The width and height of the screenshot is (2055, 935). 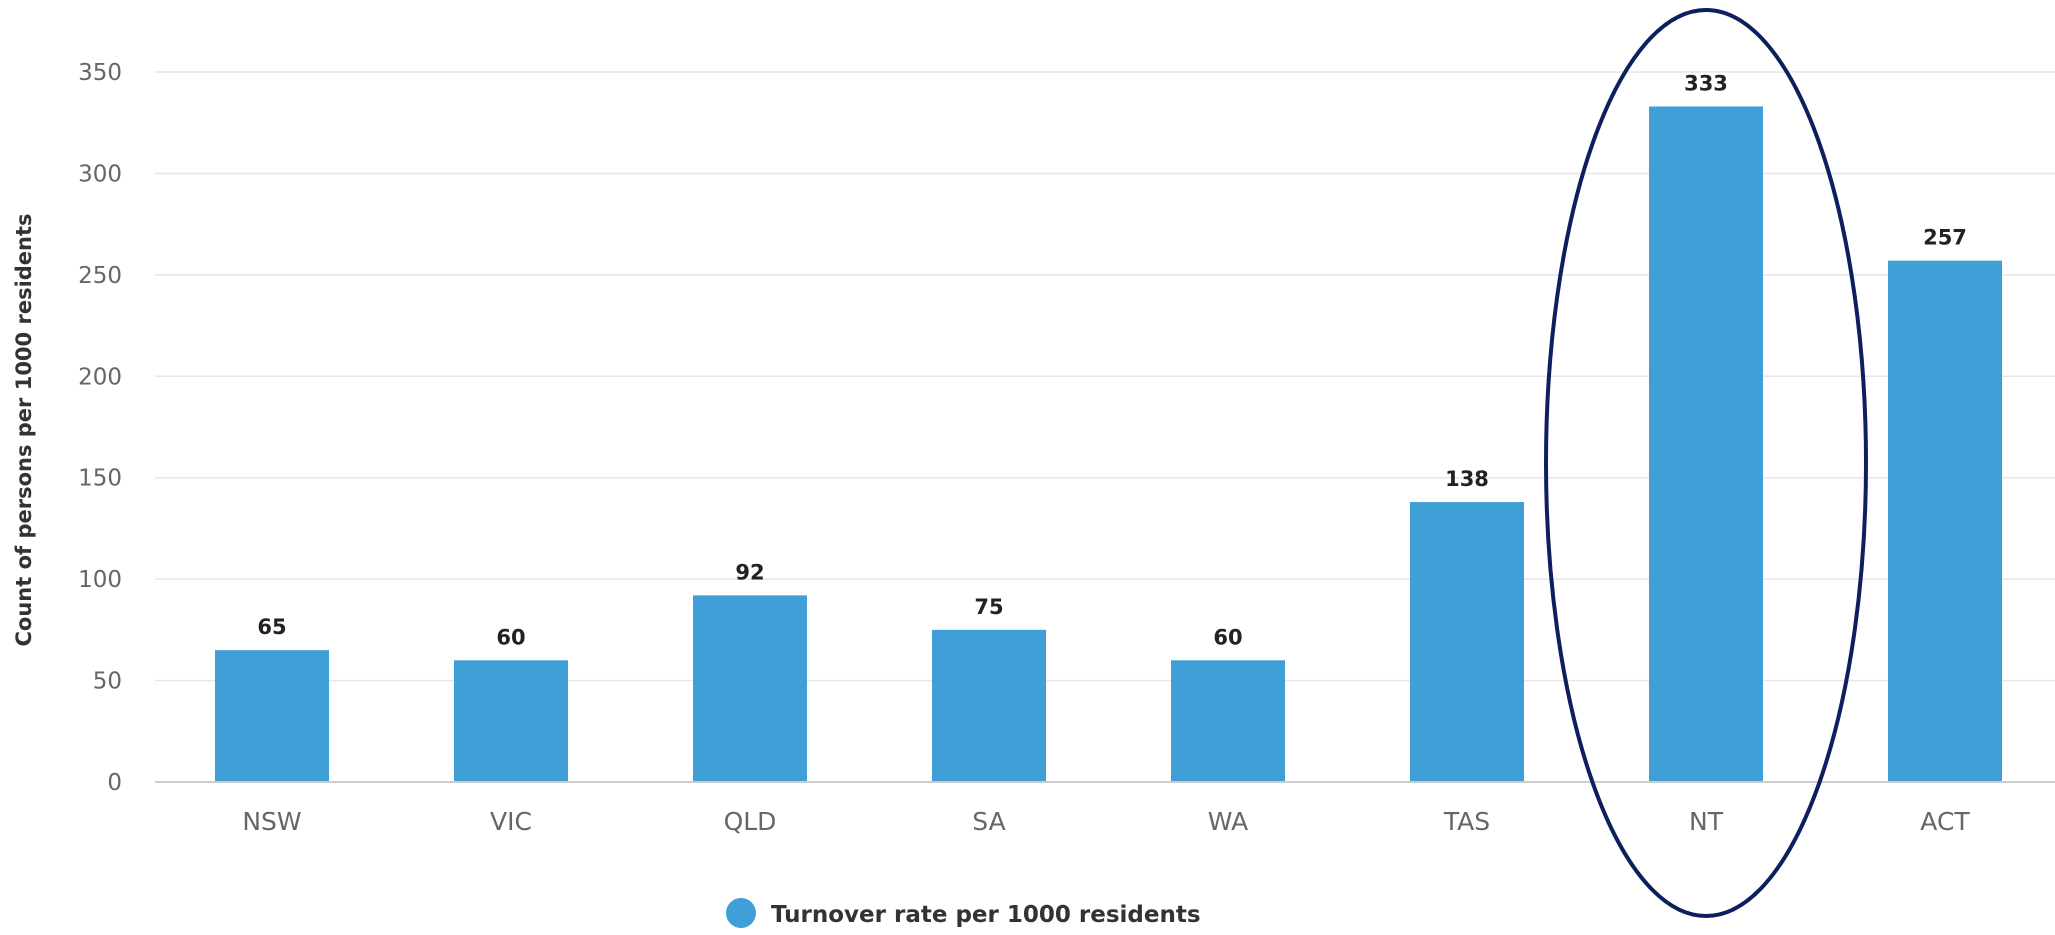 What do you see at coordinates (24, 429) in the screenshot?
I see `y-axis-title: Count of persons per 1000 residents` at bounding box center [24, 429].